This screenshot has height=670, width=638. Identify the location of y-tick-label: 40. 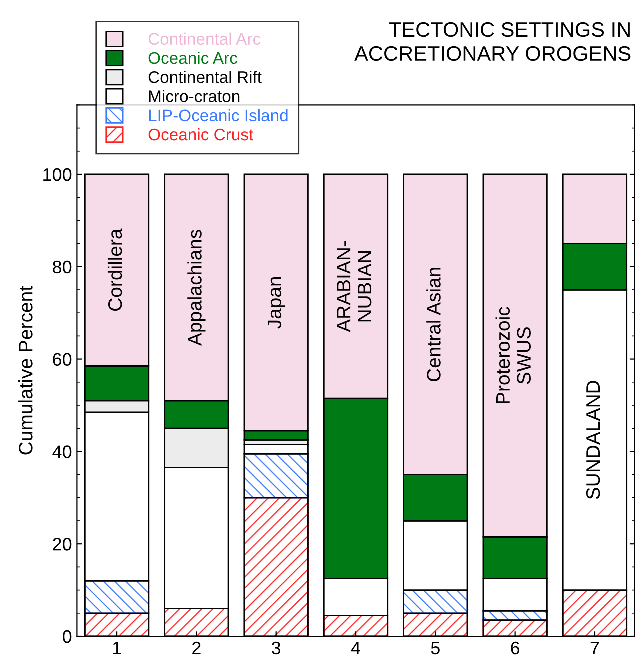
(62, 452).